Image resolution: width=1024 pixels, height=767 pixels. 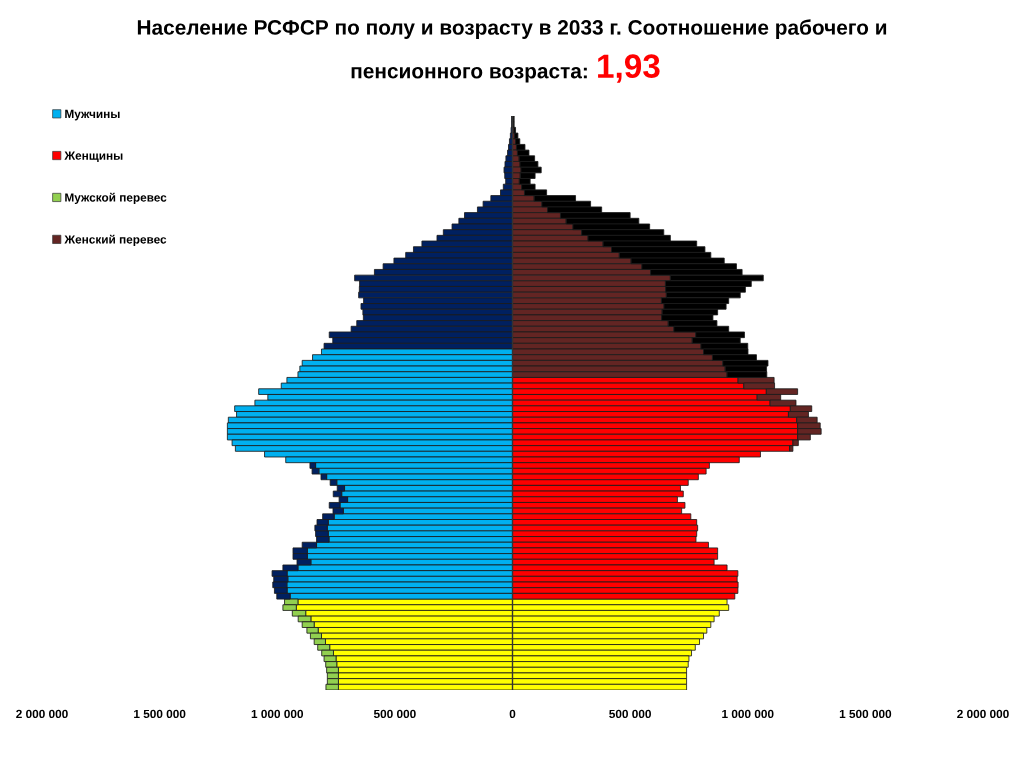 What do you see at coordinates (512, 714) in the screenshot?
I see `x-tick-label: 0` at bounding box center [512, 714].